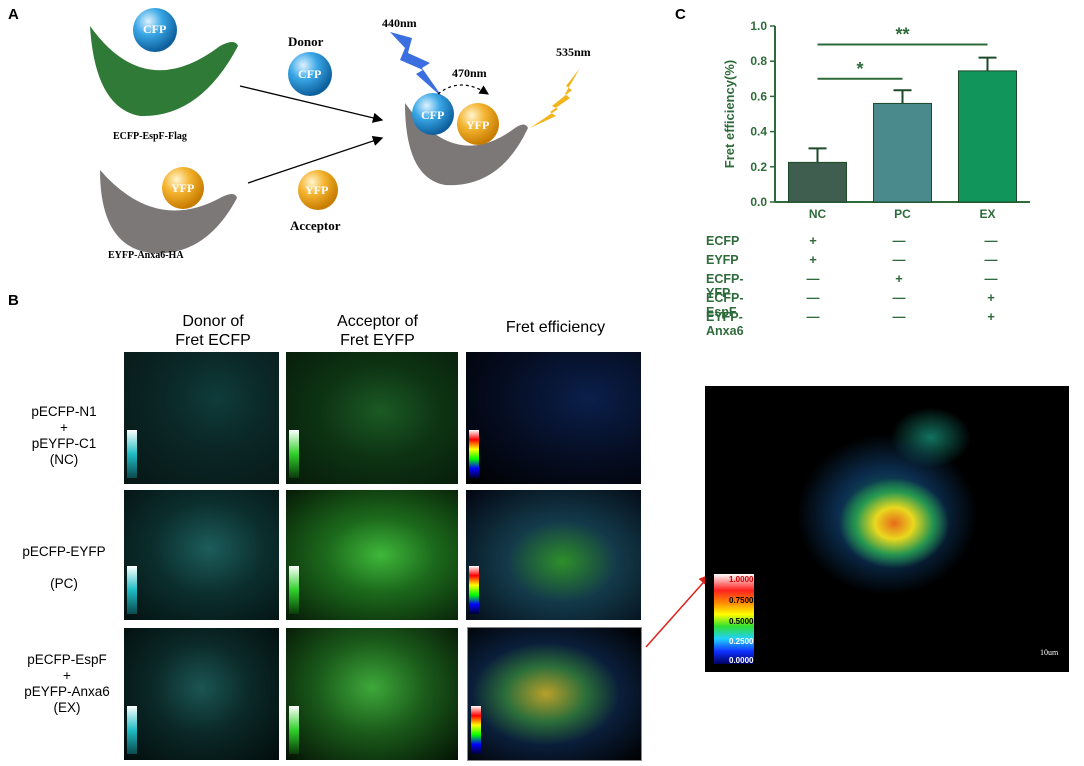 The height and width of the screenshot is (766, 1084). I want to click on yfp-sphere, so click(183, 188).